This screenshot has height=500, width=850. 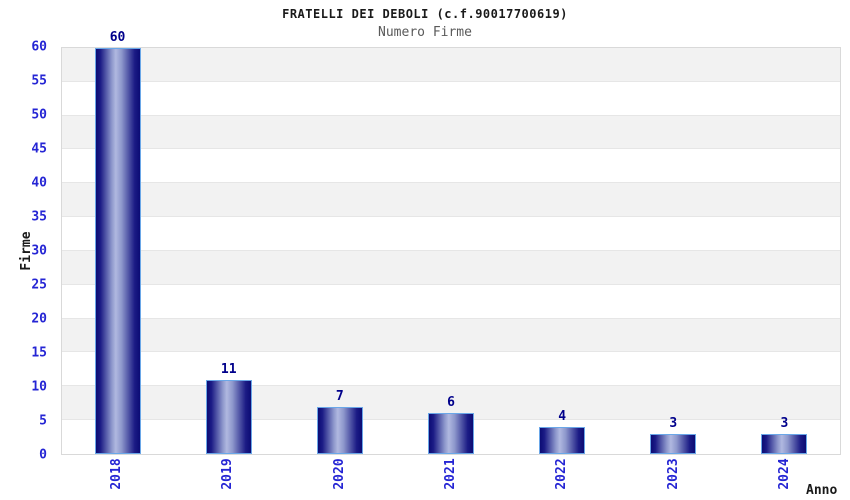 I want to click on bar-value-label-2024: 3, so click(x=784, y=423).